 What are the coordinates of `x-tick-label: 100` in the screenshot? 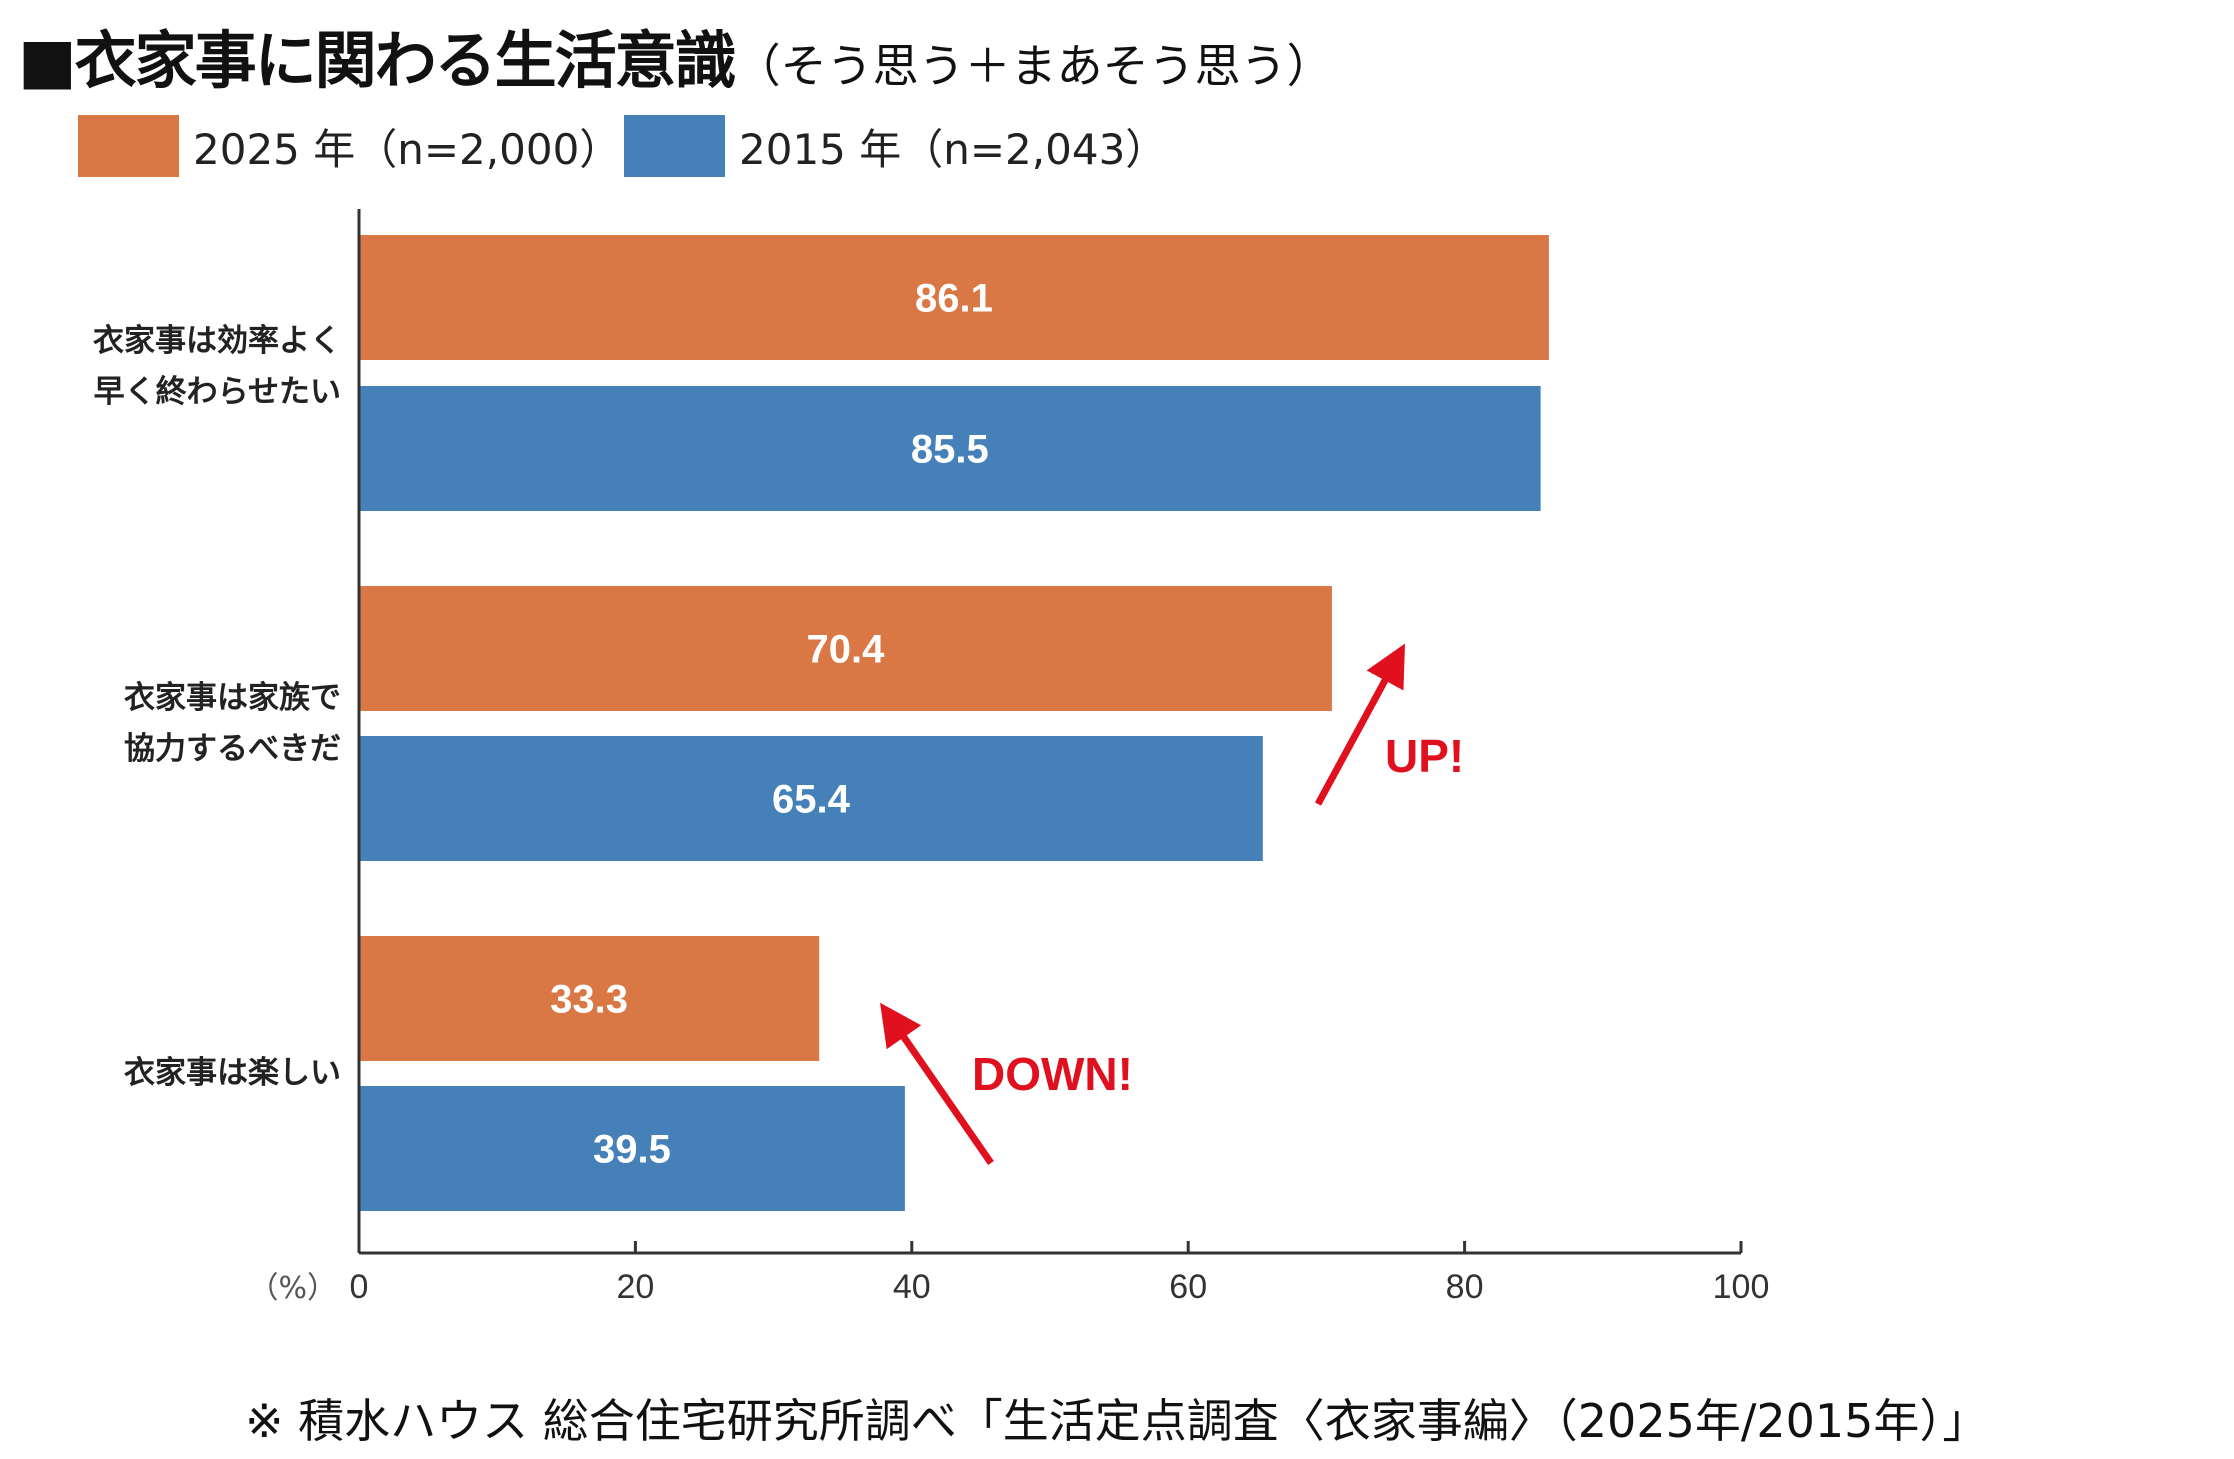 It's located at (1741, 1287).